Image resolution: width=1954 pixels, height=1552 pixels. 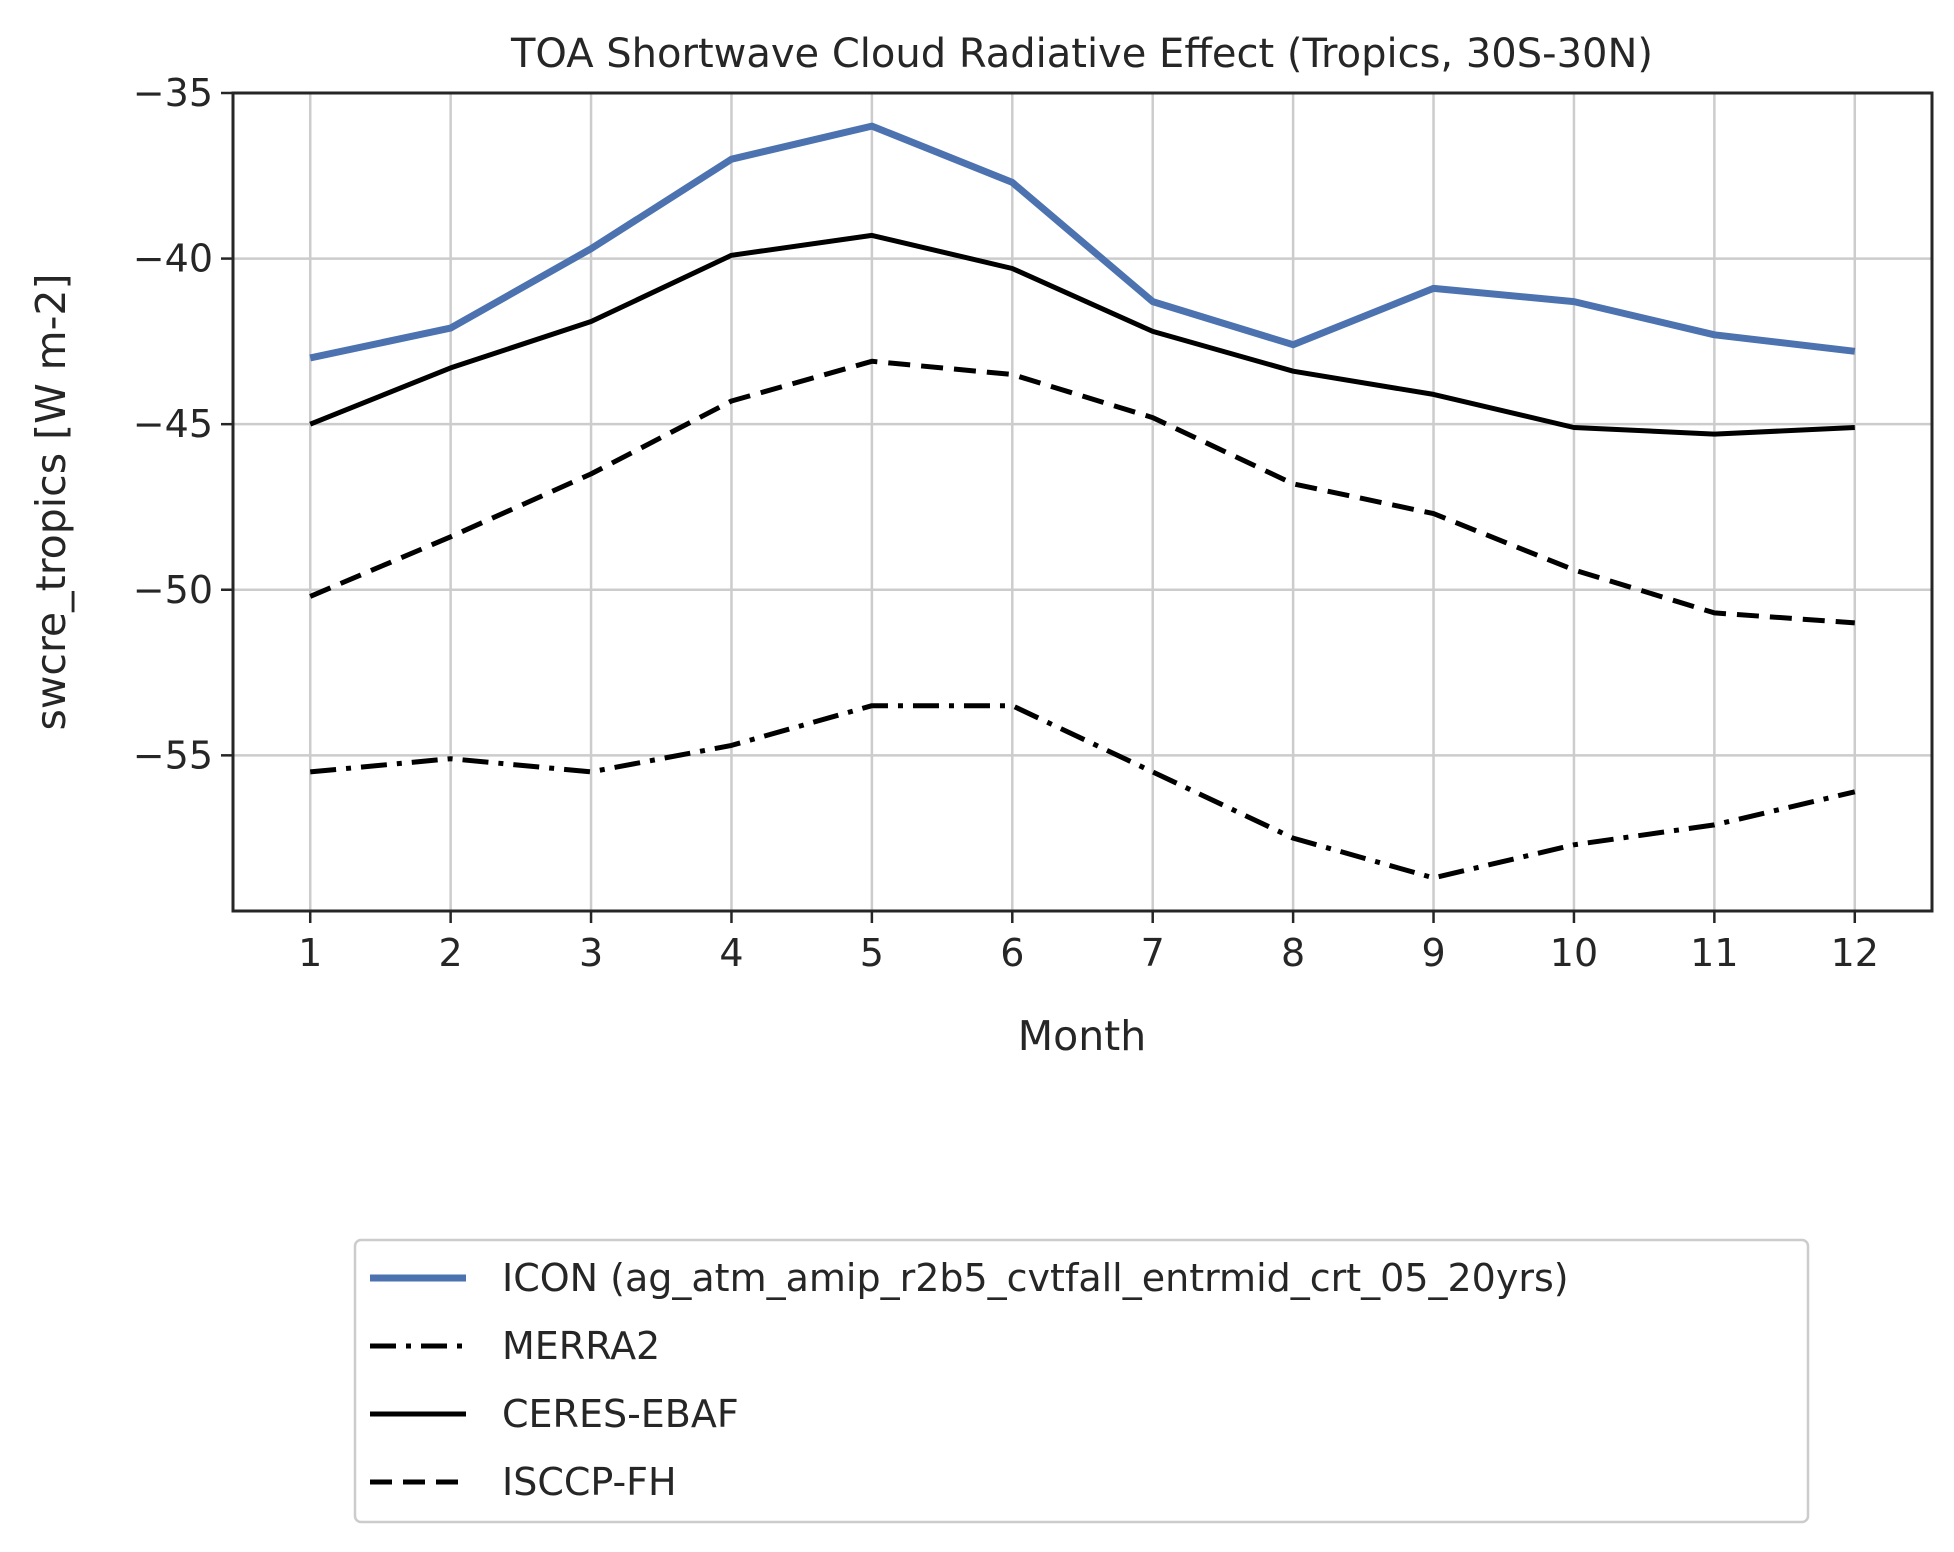 I want to click on x-tick-label: 4, so click(x=731, y=953).